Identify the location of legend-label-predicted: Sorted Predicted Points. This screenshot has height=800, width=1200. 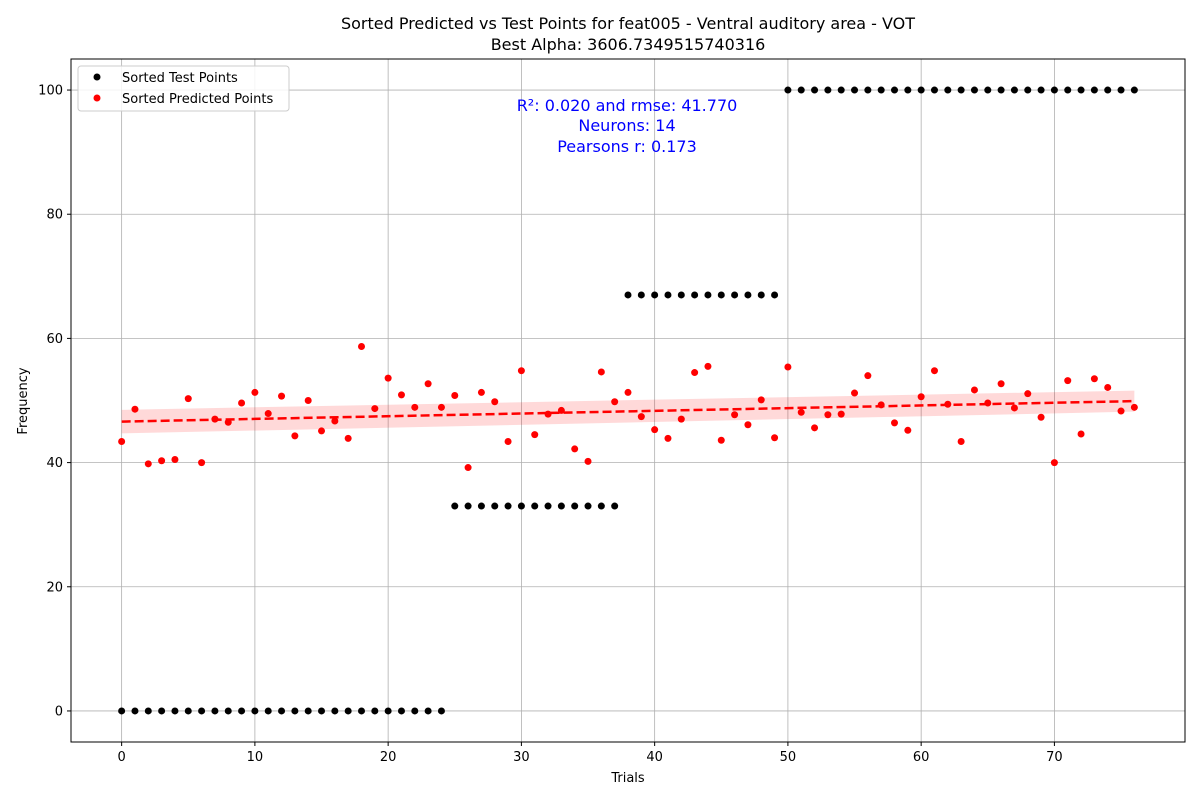
(197, 99).